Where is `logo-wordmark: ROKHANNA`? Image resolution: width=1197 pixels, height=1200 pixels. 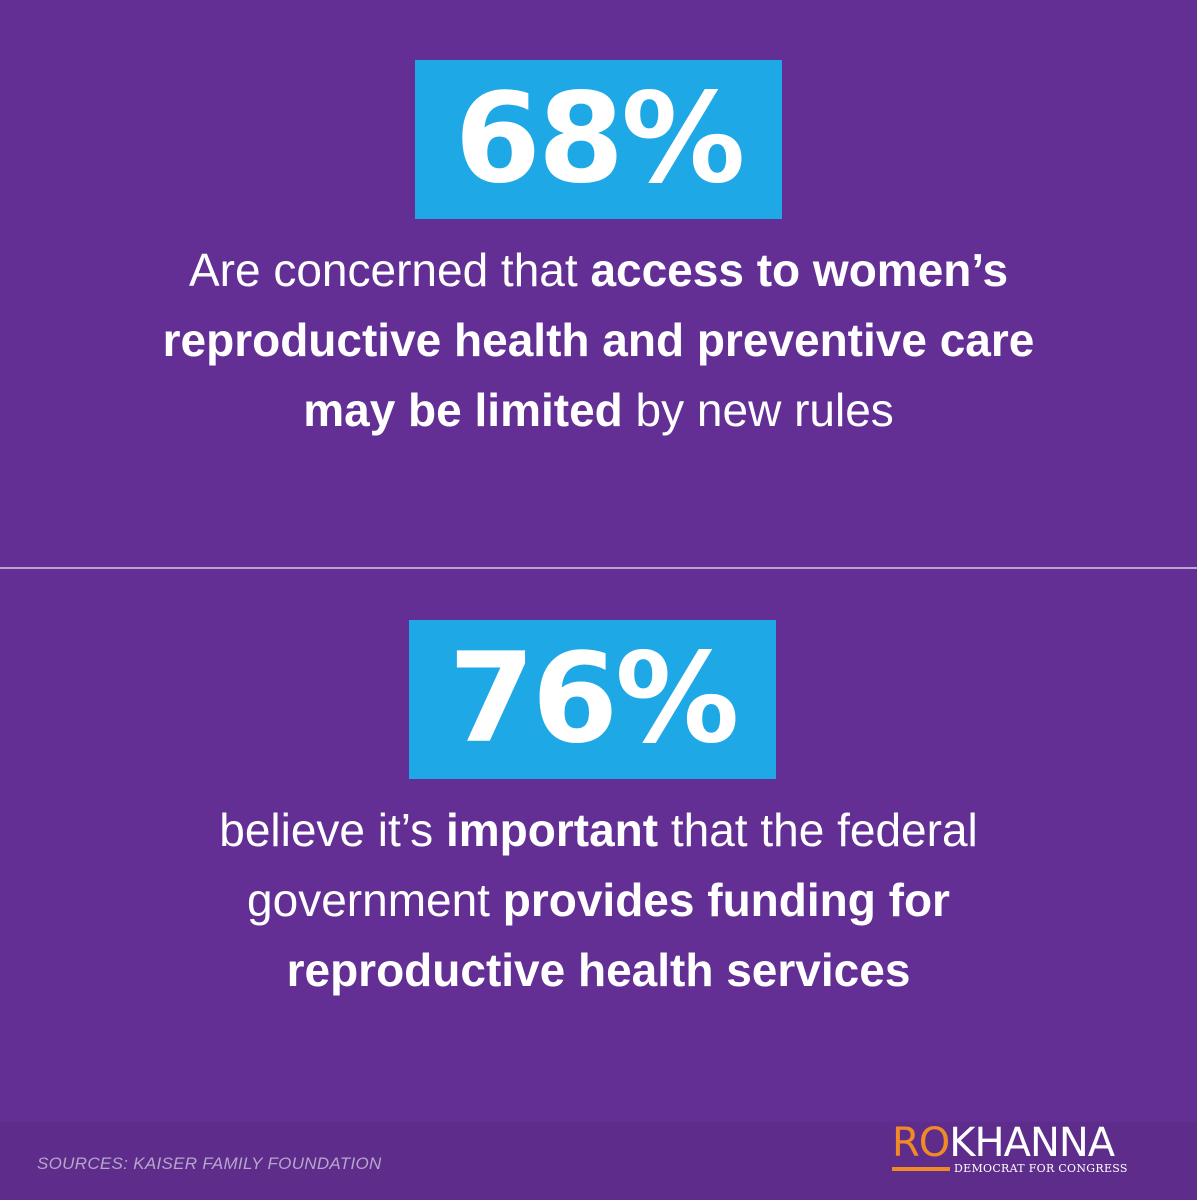 logo-wordmark: ROKHANNA is located at coordinates (1003, 1143).